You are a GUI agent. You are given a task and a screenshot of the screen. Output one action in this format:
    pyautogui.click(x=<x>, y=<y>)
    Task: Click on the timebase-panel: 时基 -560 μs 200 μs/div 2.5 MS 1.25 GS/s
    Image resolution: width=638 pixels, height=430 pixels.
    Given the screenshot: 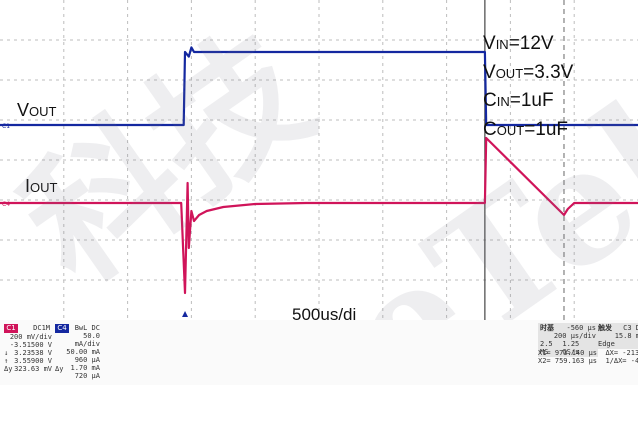 What is the action you would take?
    pyautogui.click(x=568, y=340)
    